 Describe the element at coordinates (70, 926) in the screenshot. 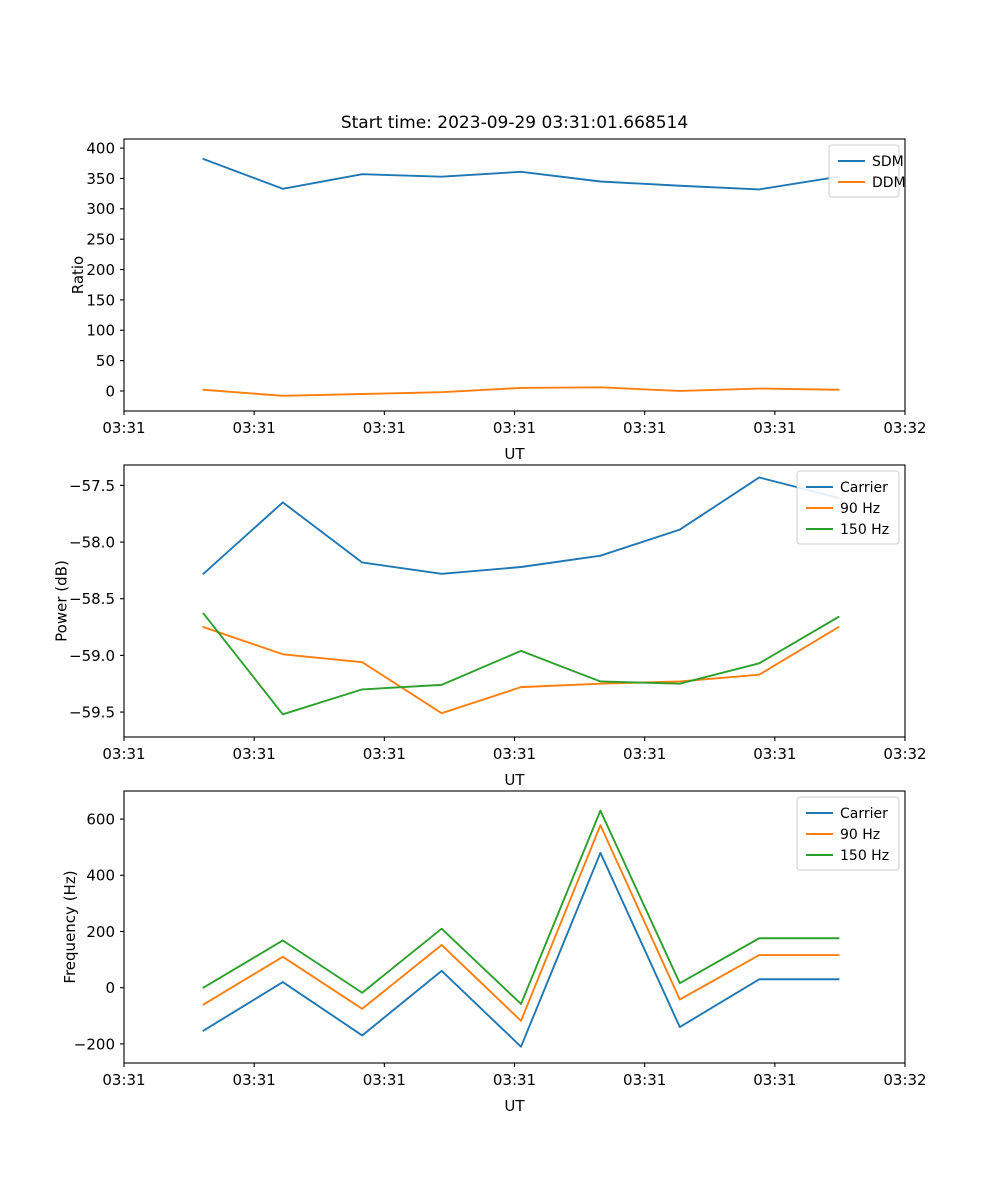

I see `y-axis-label: Frequency (Hz)` at that location.